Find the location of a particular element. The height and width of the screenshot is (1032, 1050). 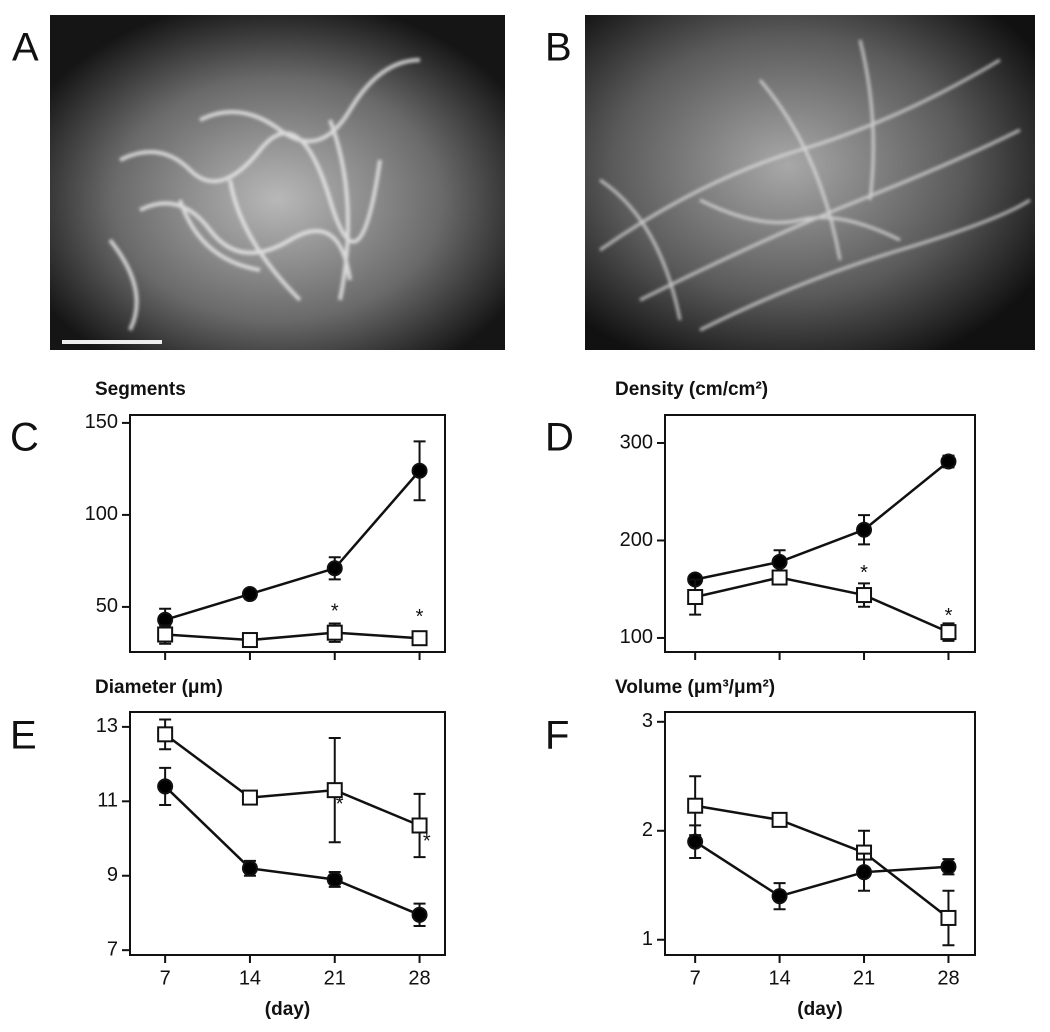

y-tick-label: 200 is located at coordinates (636, 540).